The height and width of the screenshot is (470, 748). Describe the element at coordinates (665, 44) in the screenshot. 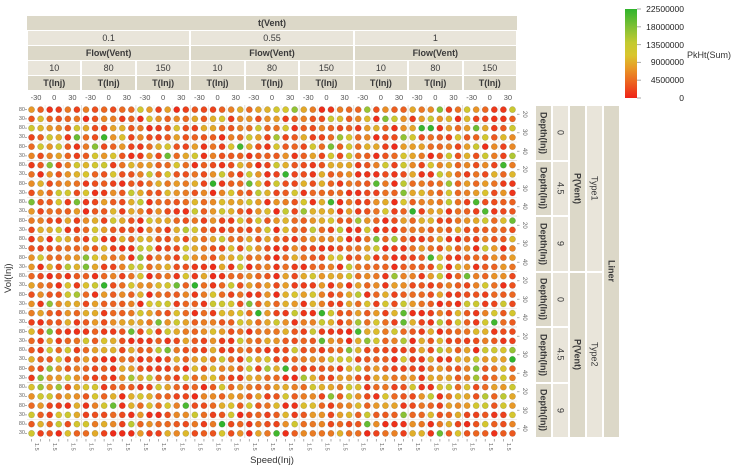

I see `legend-tick-label: 13500000` at that location.